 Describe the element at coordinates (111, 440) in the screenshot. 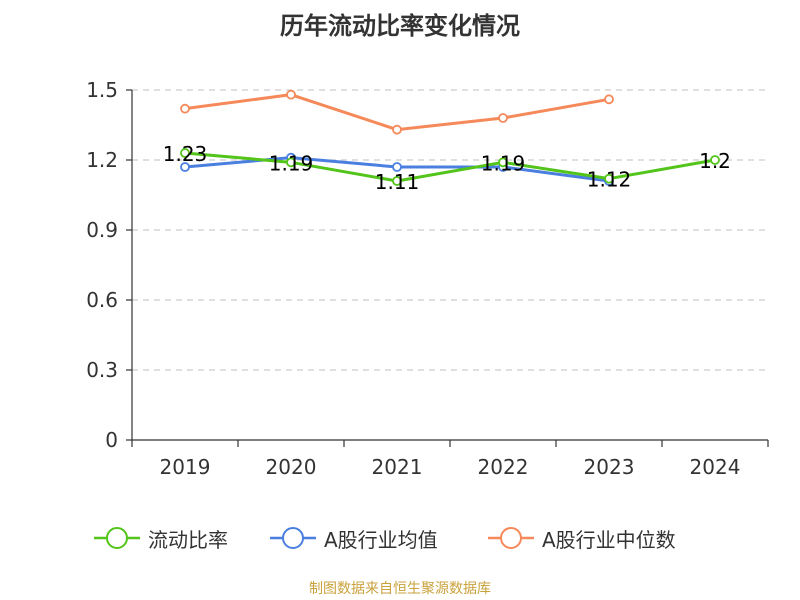

I see `y-tick-label: 0` at that location.